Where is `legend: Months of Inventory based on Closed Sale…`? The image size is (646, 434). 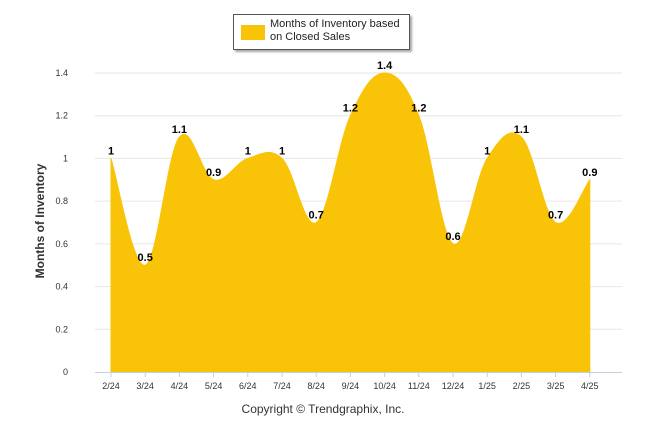 legend: Months of Inventory based on Closed Sale… is located at coordinates (321, 32).